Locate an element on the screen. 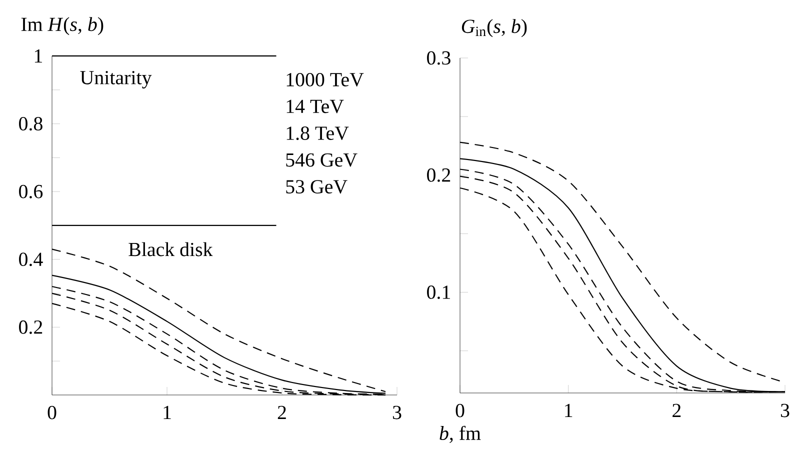  annotation: 1000 TeV is located at coordinates (325, 79).